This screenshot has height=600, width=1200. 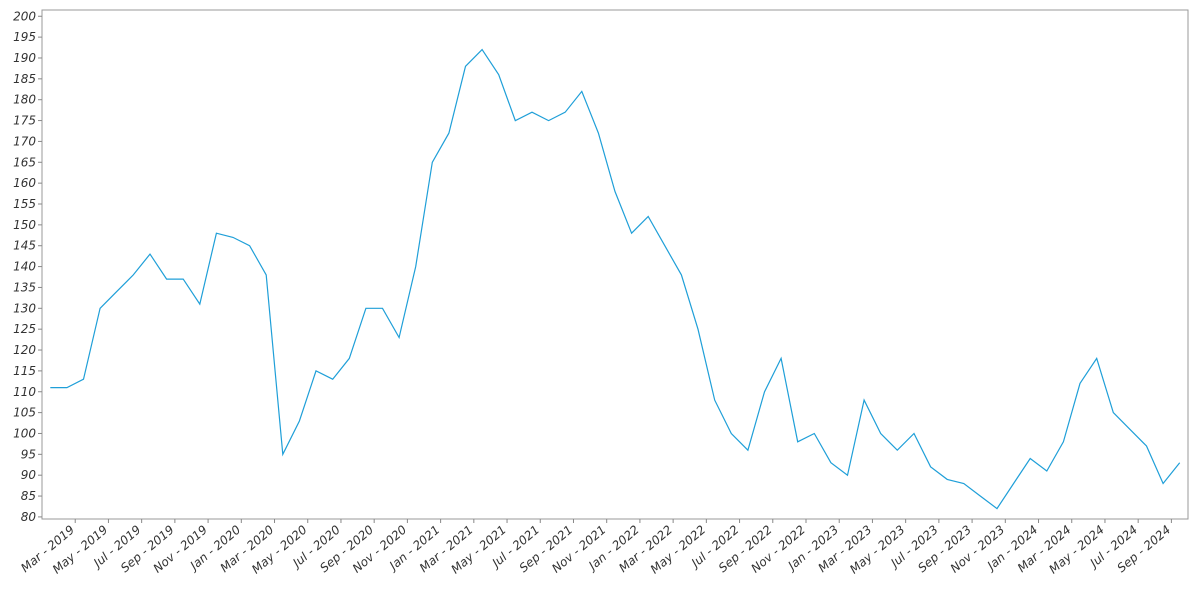 I want to click on y-tick-label: 90, so click(x=29, y=475).